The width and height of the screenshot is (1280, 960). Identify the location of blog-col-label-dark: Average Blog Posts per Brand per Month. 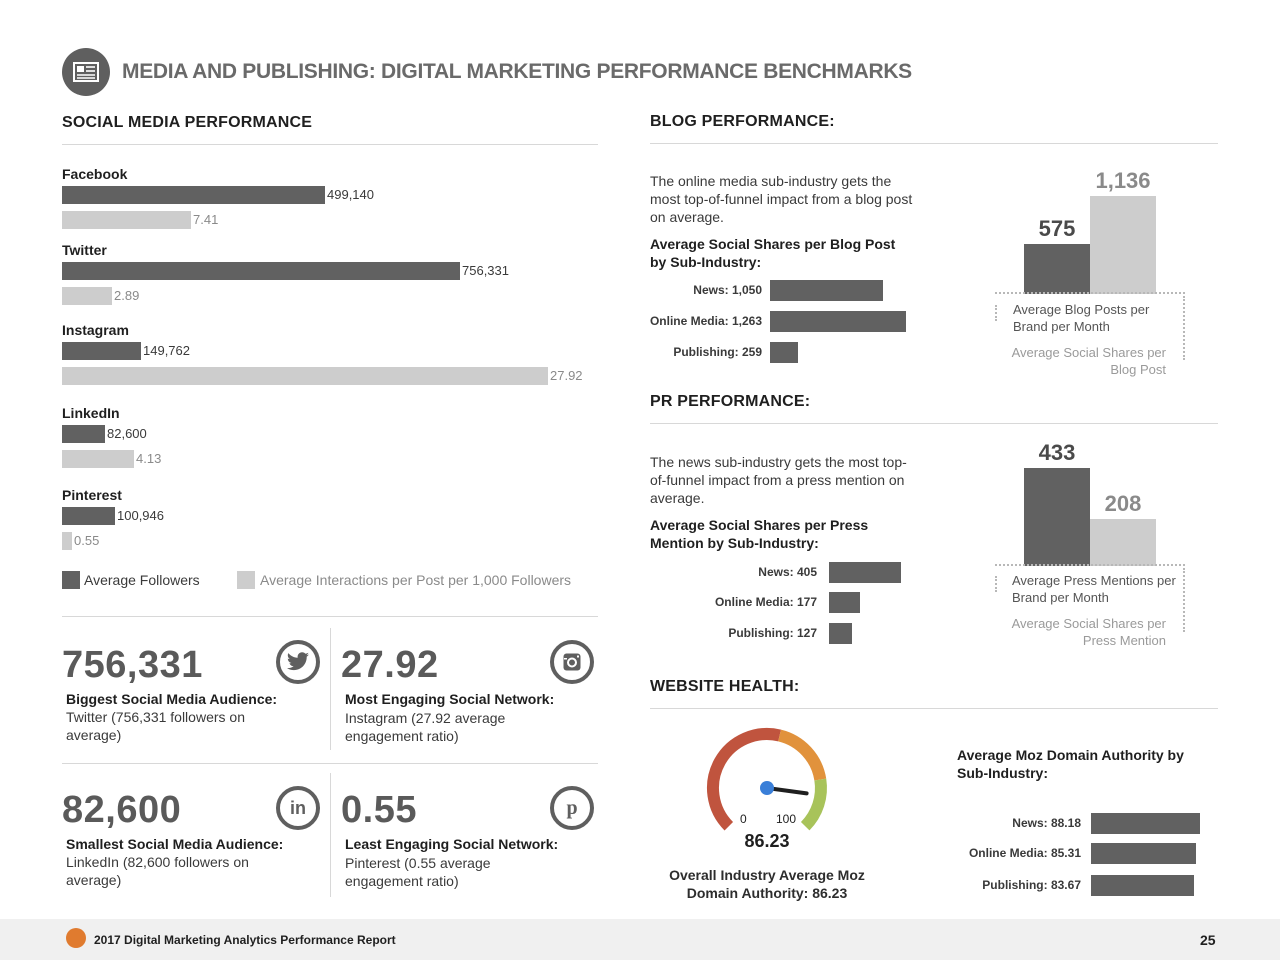
(1081, 318).